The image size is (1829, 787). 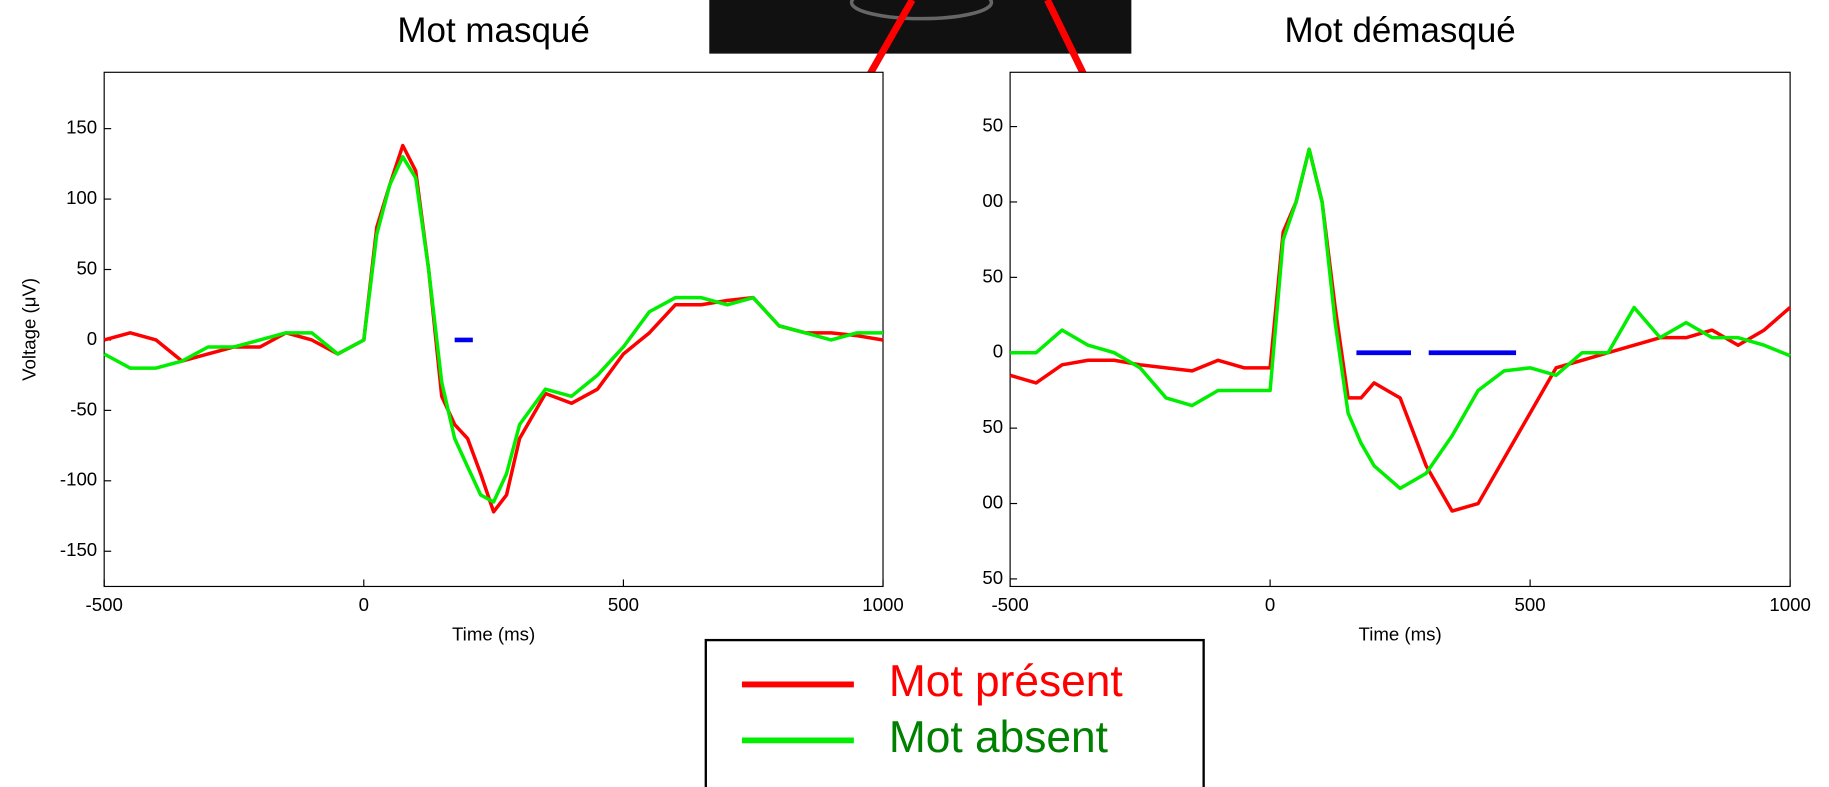 What do you see at coordinates (493, 30) in the screenshot?
I see `chart-title: Mot masqué` at bounding box center [493, 30].